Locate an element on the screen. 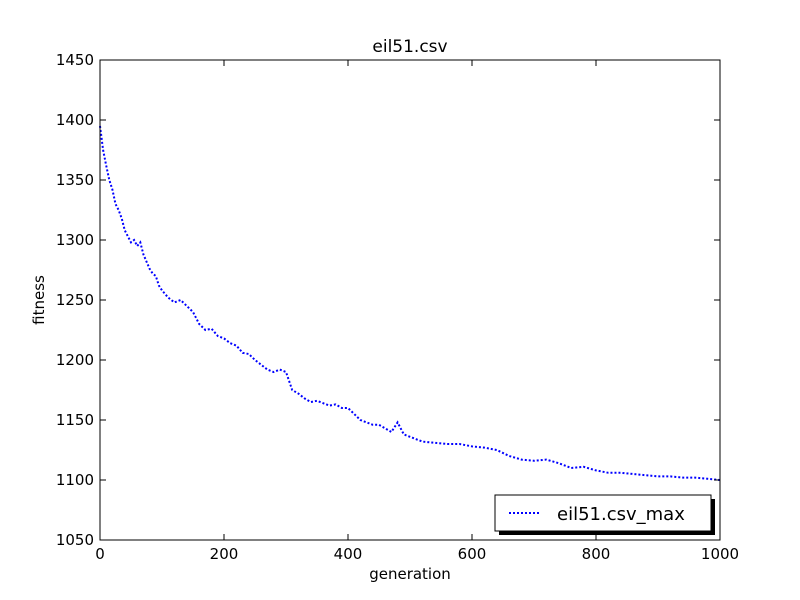 The height and width of the screenshot is (600, 800). y-tick-label: 1350 is located at coordinates (75, 180).